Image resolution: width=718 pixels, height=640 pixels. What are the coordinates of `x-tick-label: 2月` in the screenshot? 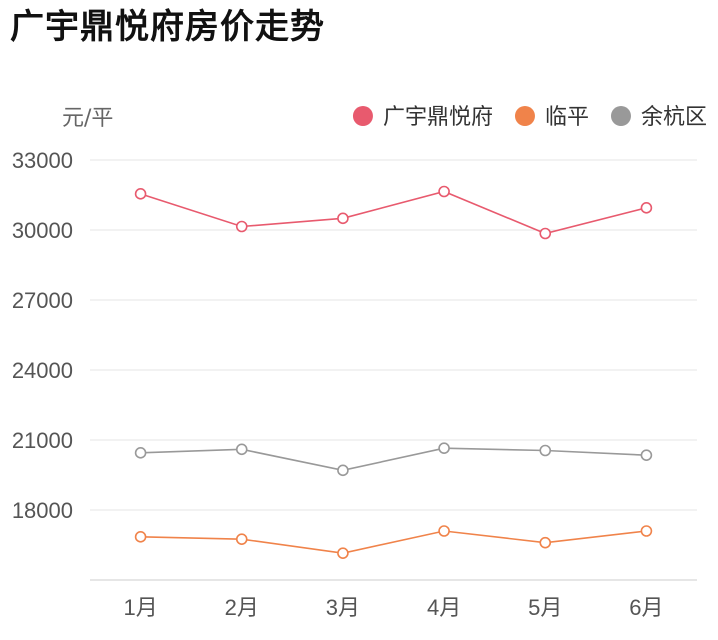 It's located at (242, 607).